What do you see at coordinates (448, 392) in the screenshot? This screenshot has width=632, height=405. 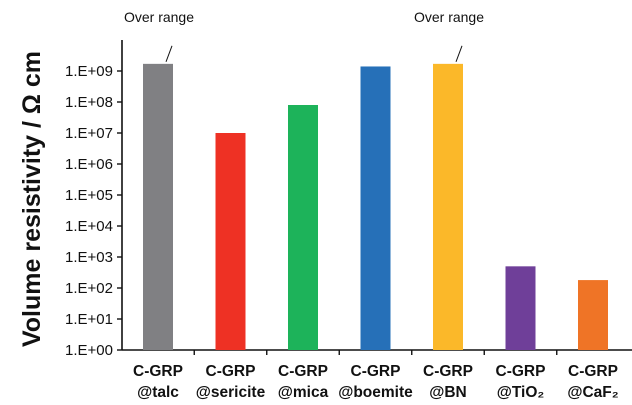 I see `x-tick-label: @BN` at bounding box center [448, 392].